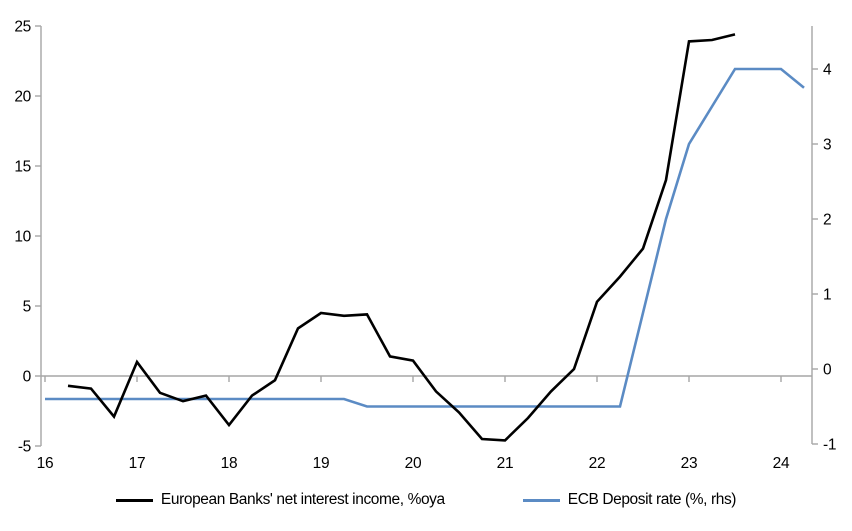 The height and width of the screenshot is (531, 852). What do you see at coordinates (22, 237) in the screenshot?
I see `left-axis-tick-label: 10` at bounding box center [22, 237].